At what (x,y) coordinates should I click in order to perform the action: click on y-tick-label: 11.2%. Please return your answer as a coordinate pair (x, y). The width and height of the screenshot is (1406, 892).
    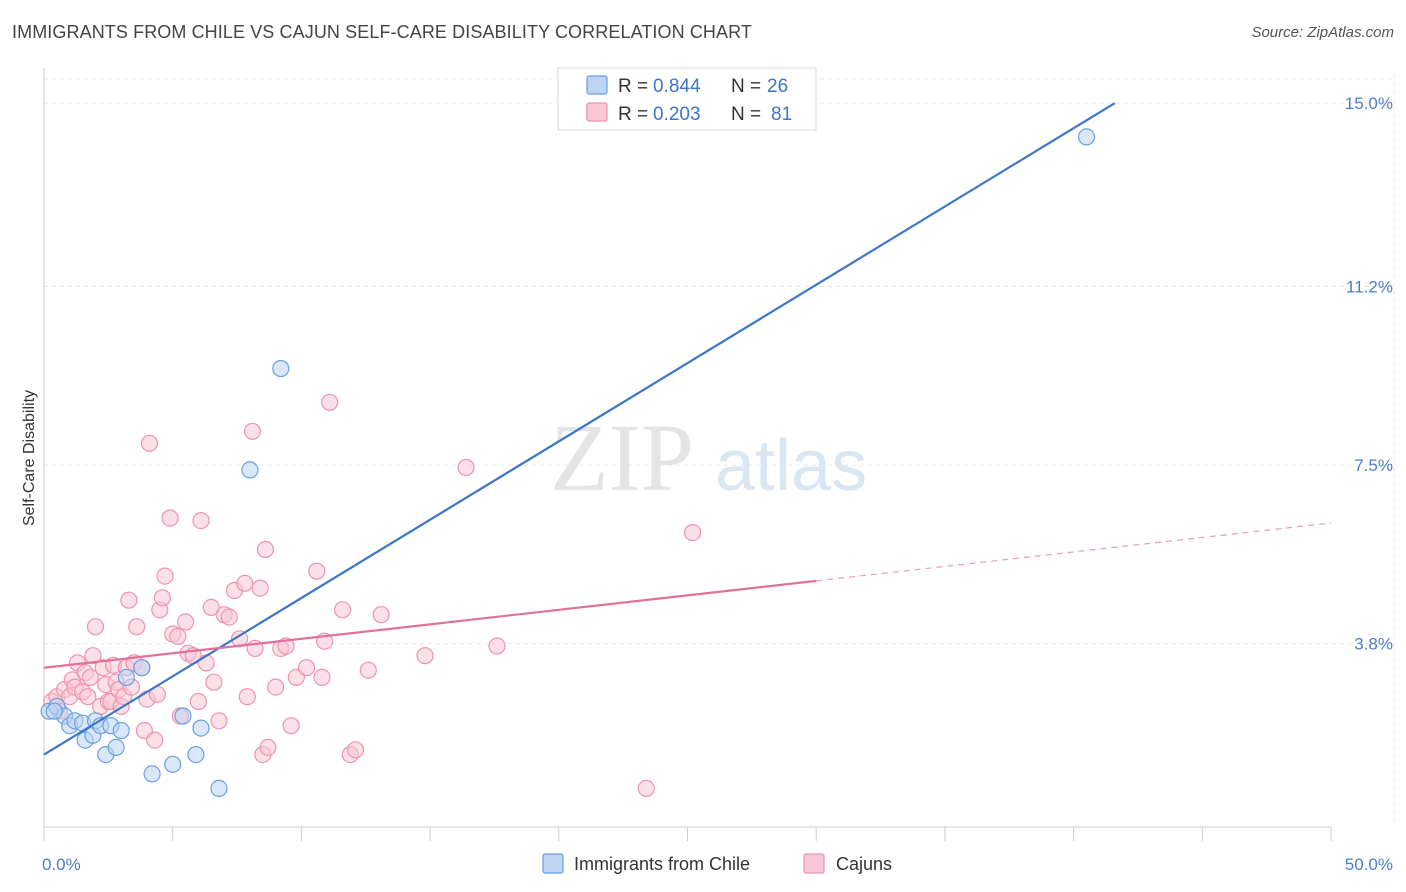
    Looking at the image, I should click on (1369, 287).